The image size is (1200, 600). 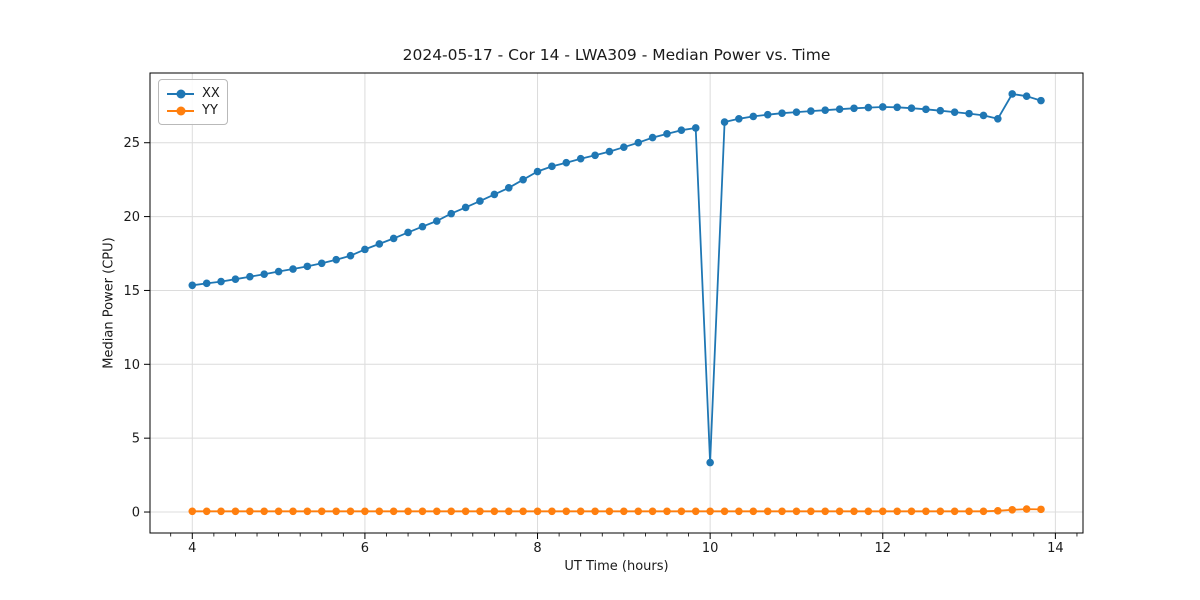 I want to click on y-axis-label: Median Power (CPU), so click(x=109, y=303).